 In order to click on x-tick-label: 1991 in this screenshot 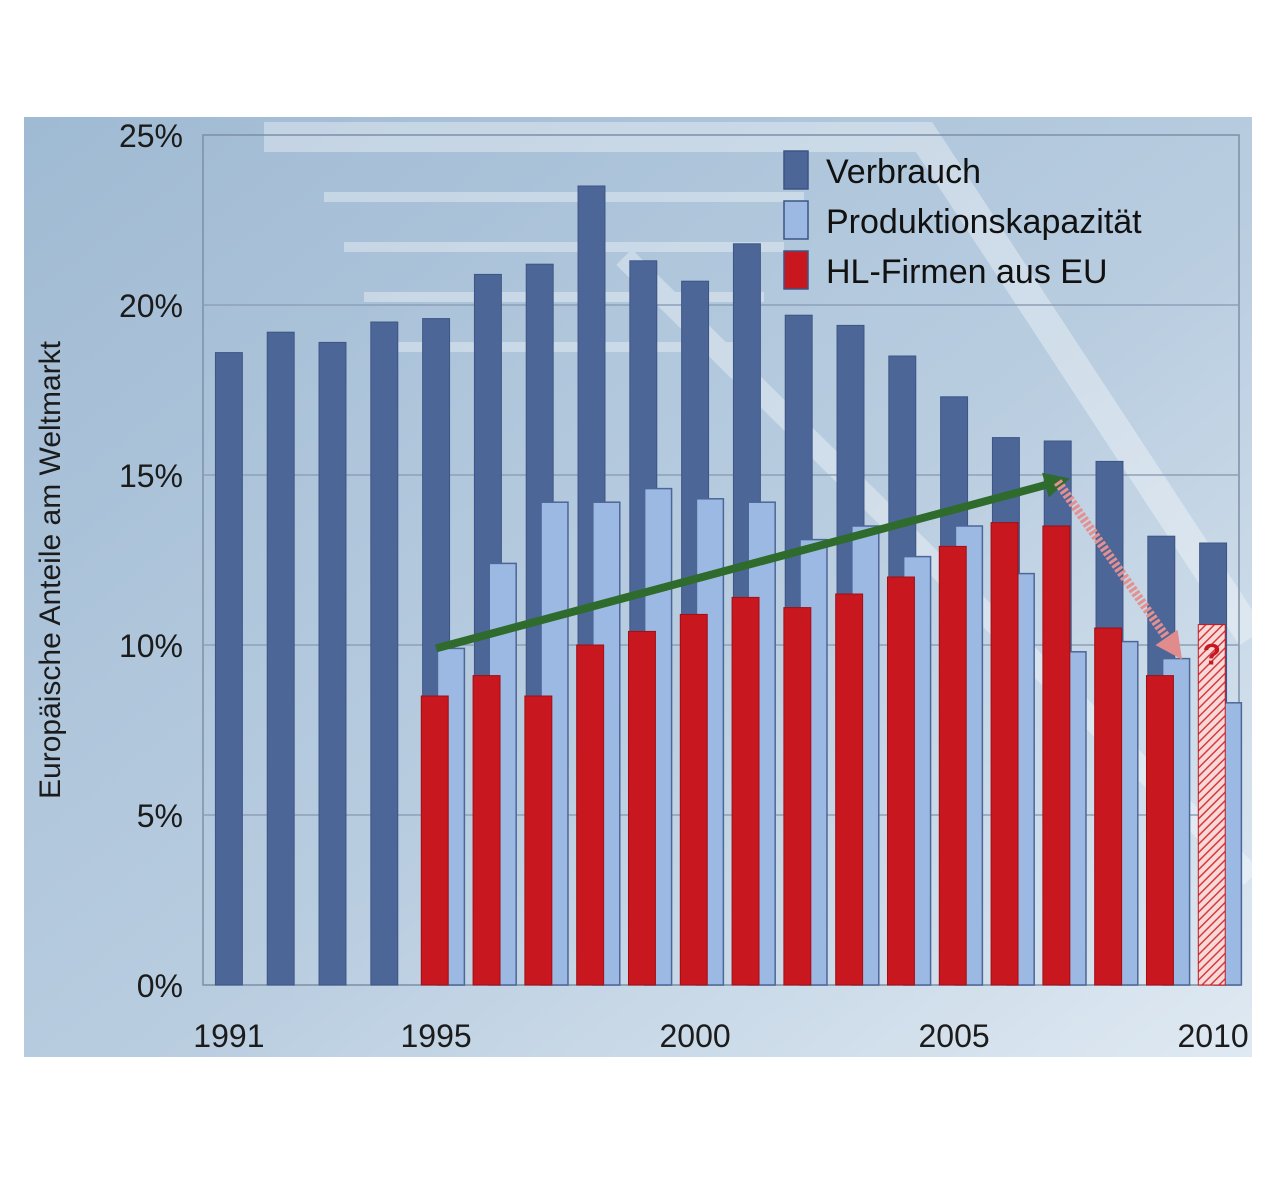, I will do `click(228, 1036)`.